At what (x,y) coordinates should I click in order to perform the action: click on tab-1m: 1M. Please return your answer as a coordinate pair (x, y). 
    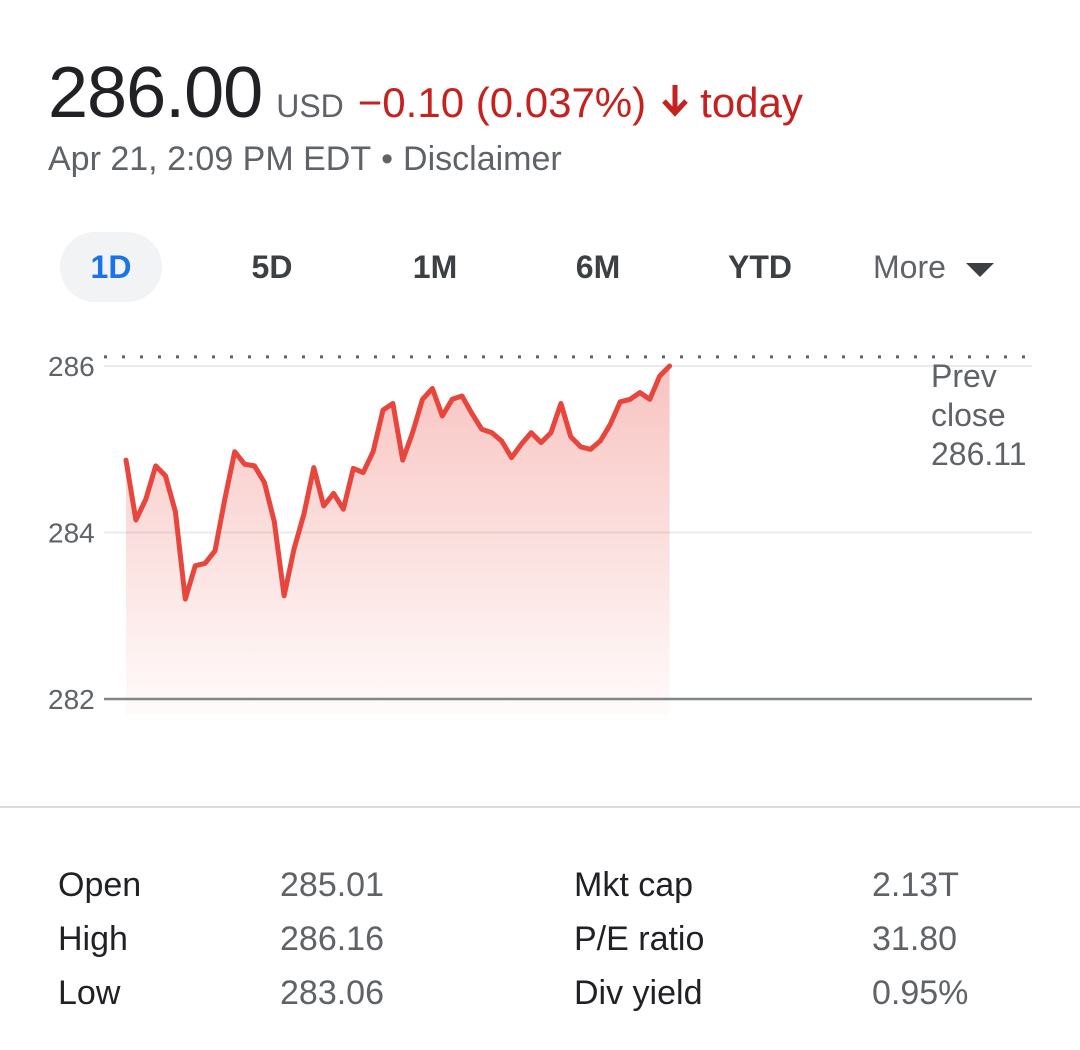
    Looking at the image, I should click on (435, 267).